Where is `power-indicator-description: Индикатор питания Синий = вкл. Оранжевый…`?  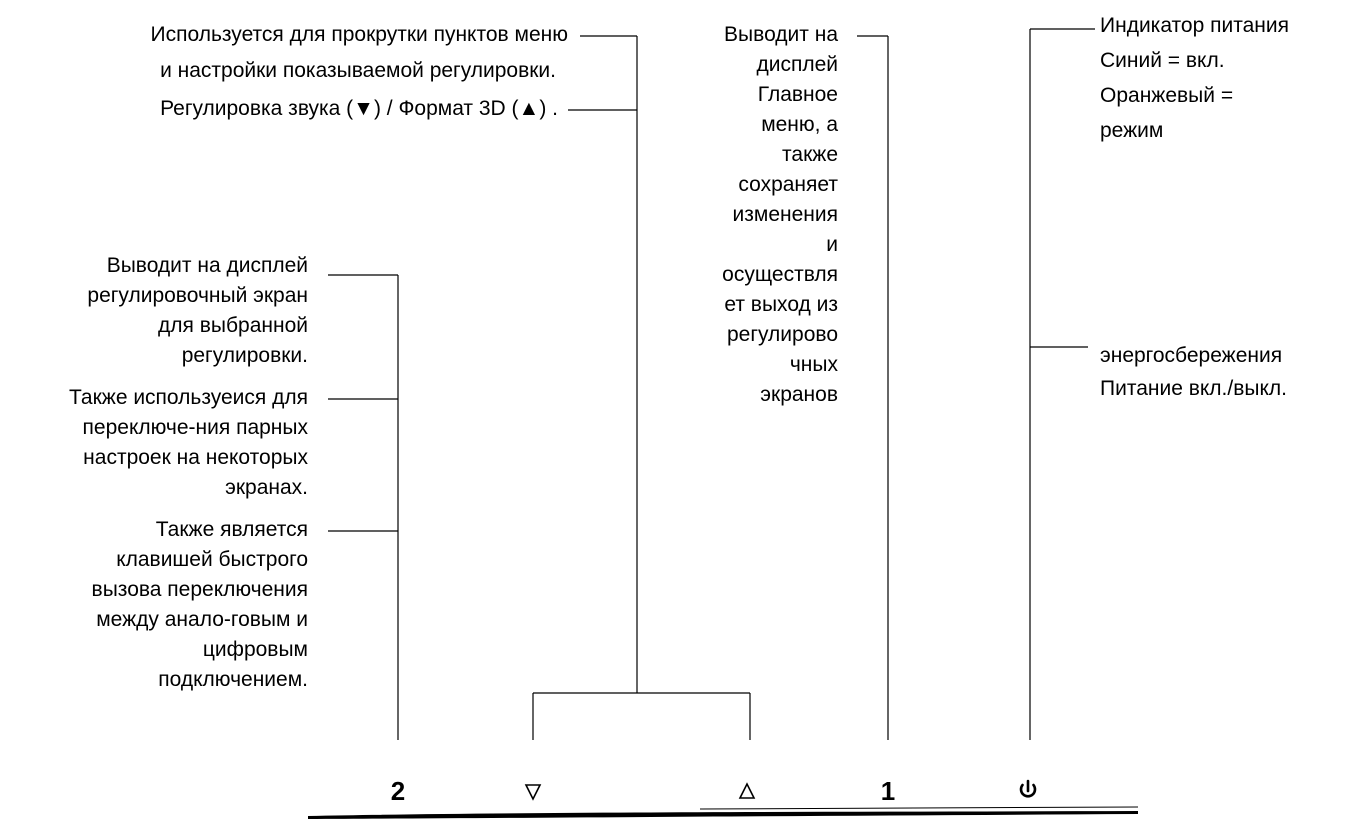 power-indicator-description: Индикатор питания Синий = вкл. Оранжевый… is located at coordinates (1194, 78).